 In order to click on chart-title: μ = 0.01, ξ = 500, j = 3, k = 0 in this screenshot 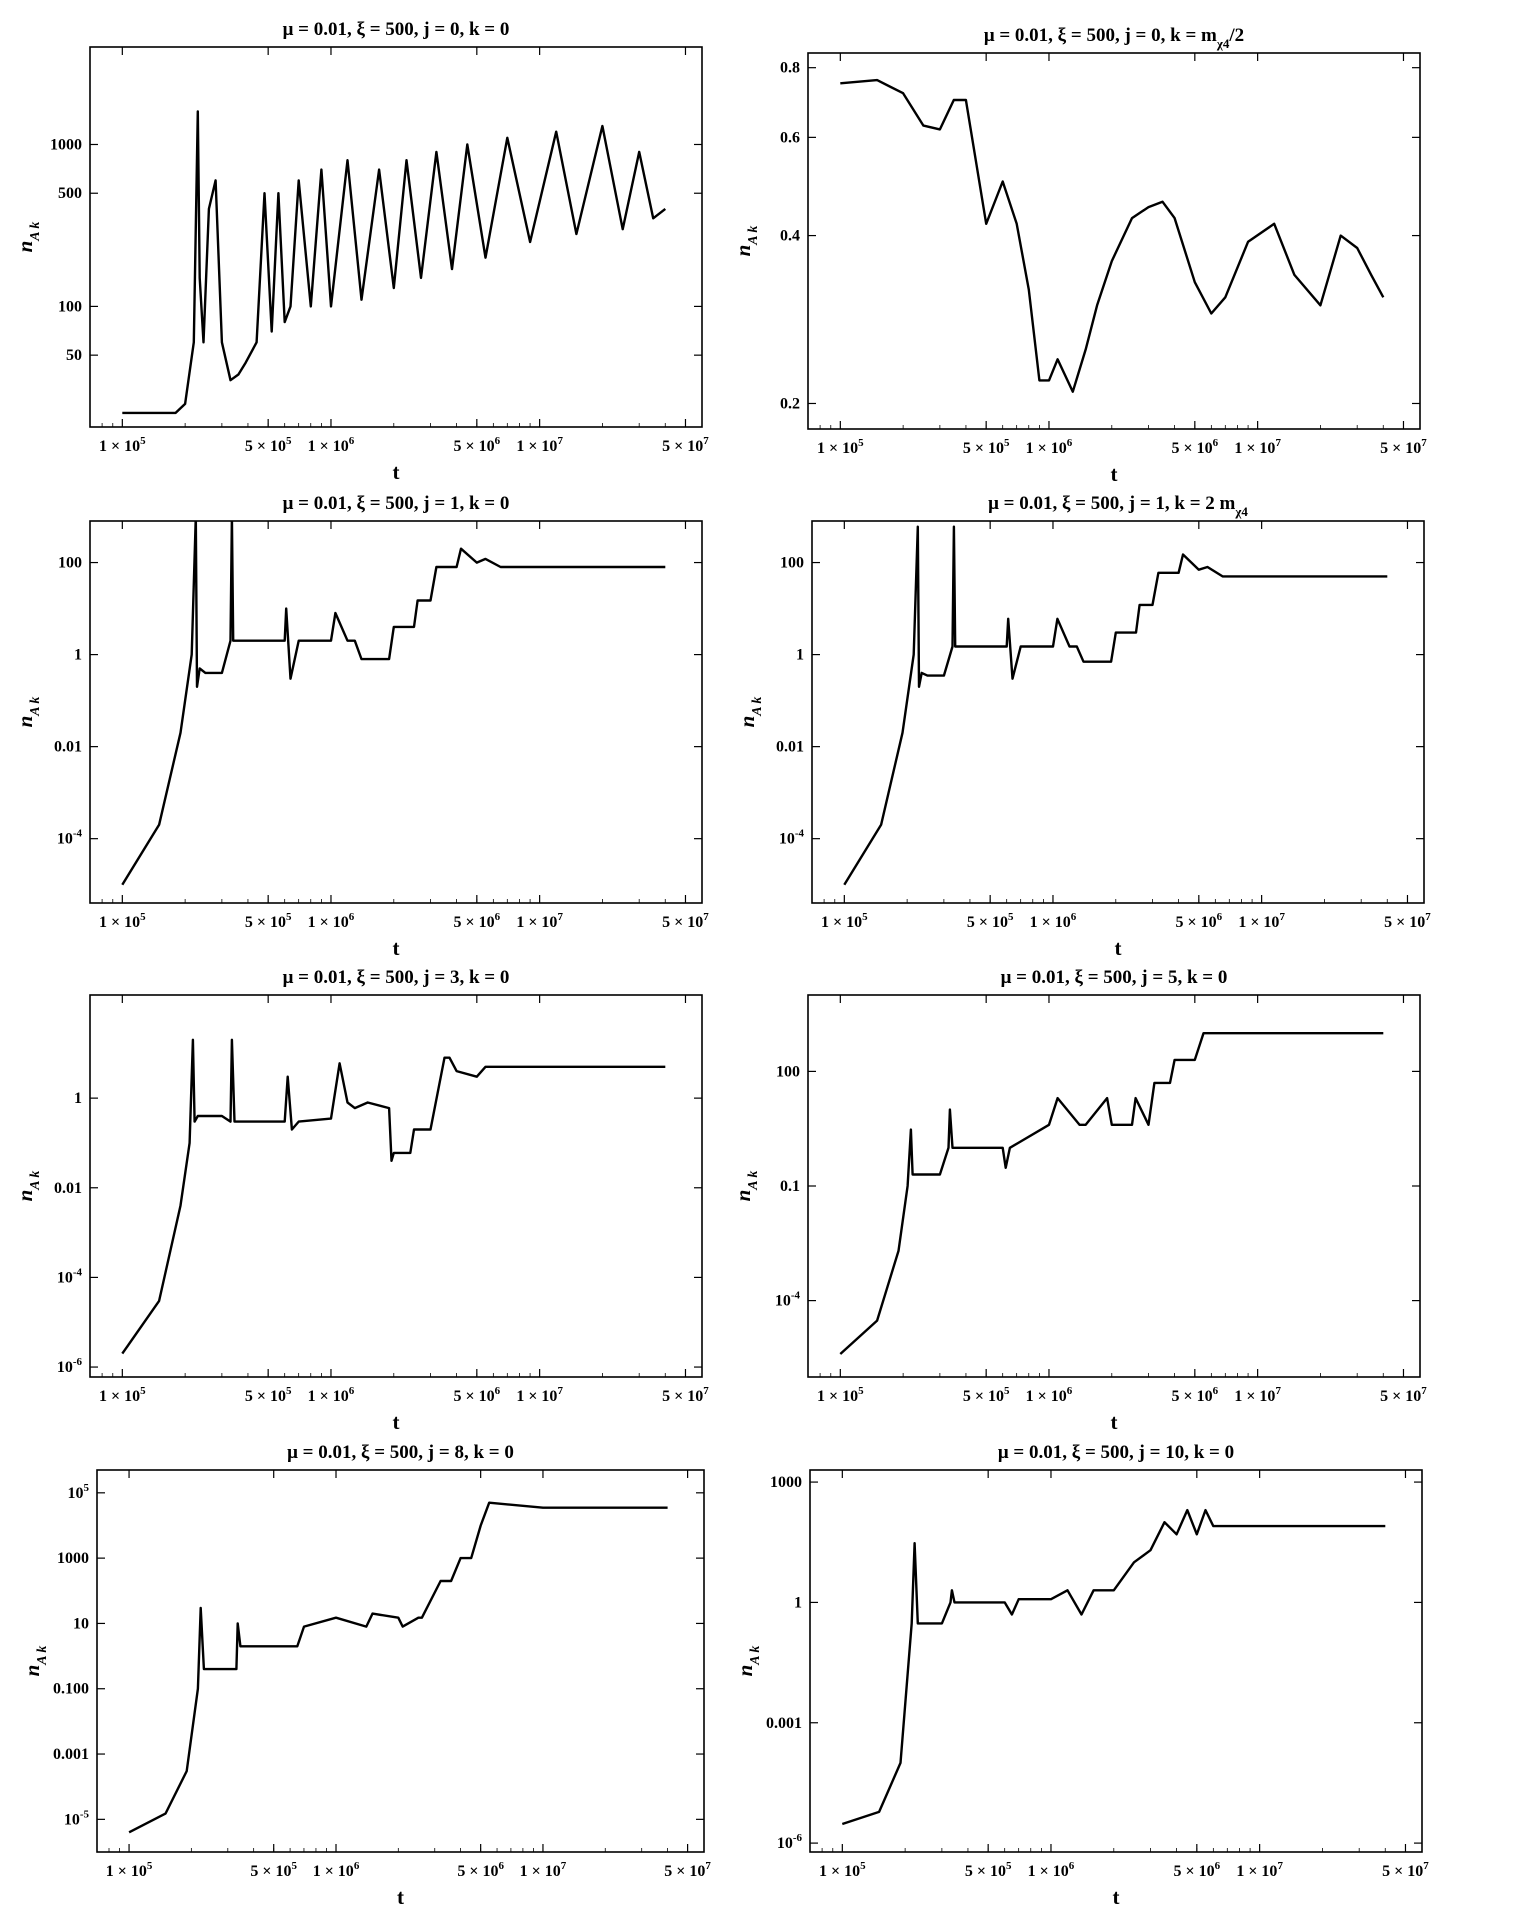, I will do `click(396, 977)`.